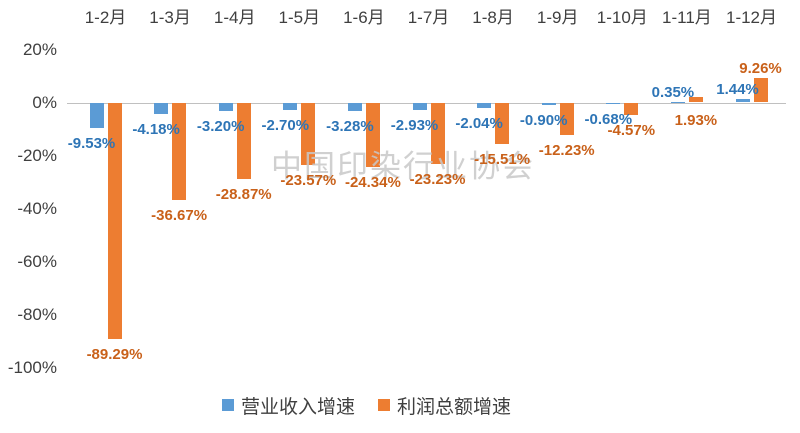  Describe the element at coordinates (366, 405) in the screenshot. I see `legend: 营业收入增速 利润总额增速` at that location.